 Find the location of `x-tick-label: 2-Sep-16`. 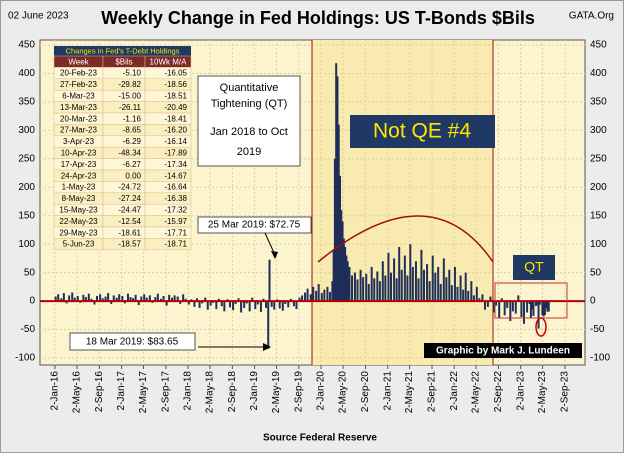

x-tick-label: 2-Sep-16 is located at coordinates (99, 392).